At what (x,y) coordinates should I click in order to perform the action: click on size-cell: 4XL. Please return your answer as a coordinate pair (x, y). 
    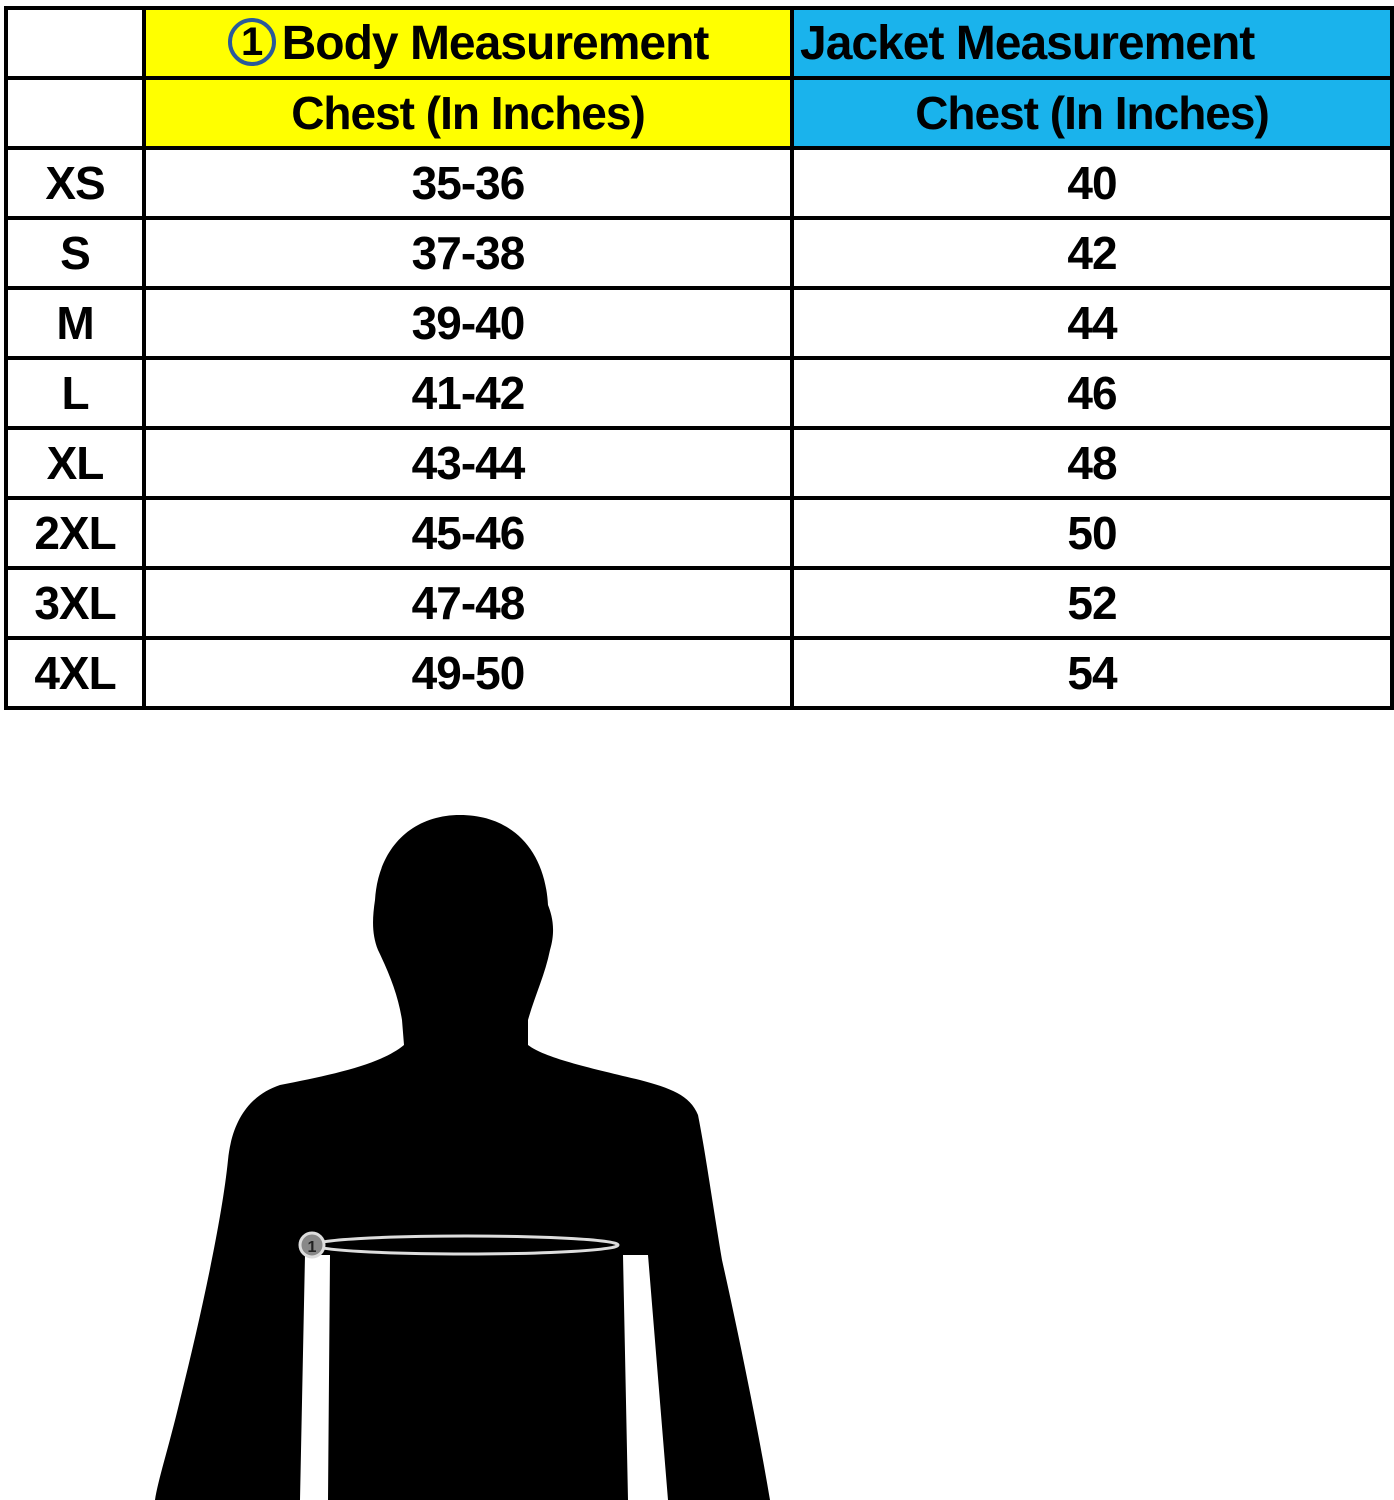
    Looking at the image, I should click on (75, 673).